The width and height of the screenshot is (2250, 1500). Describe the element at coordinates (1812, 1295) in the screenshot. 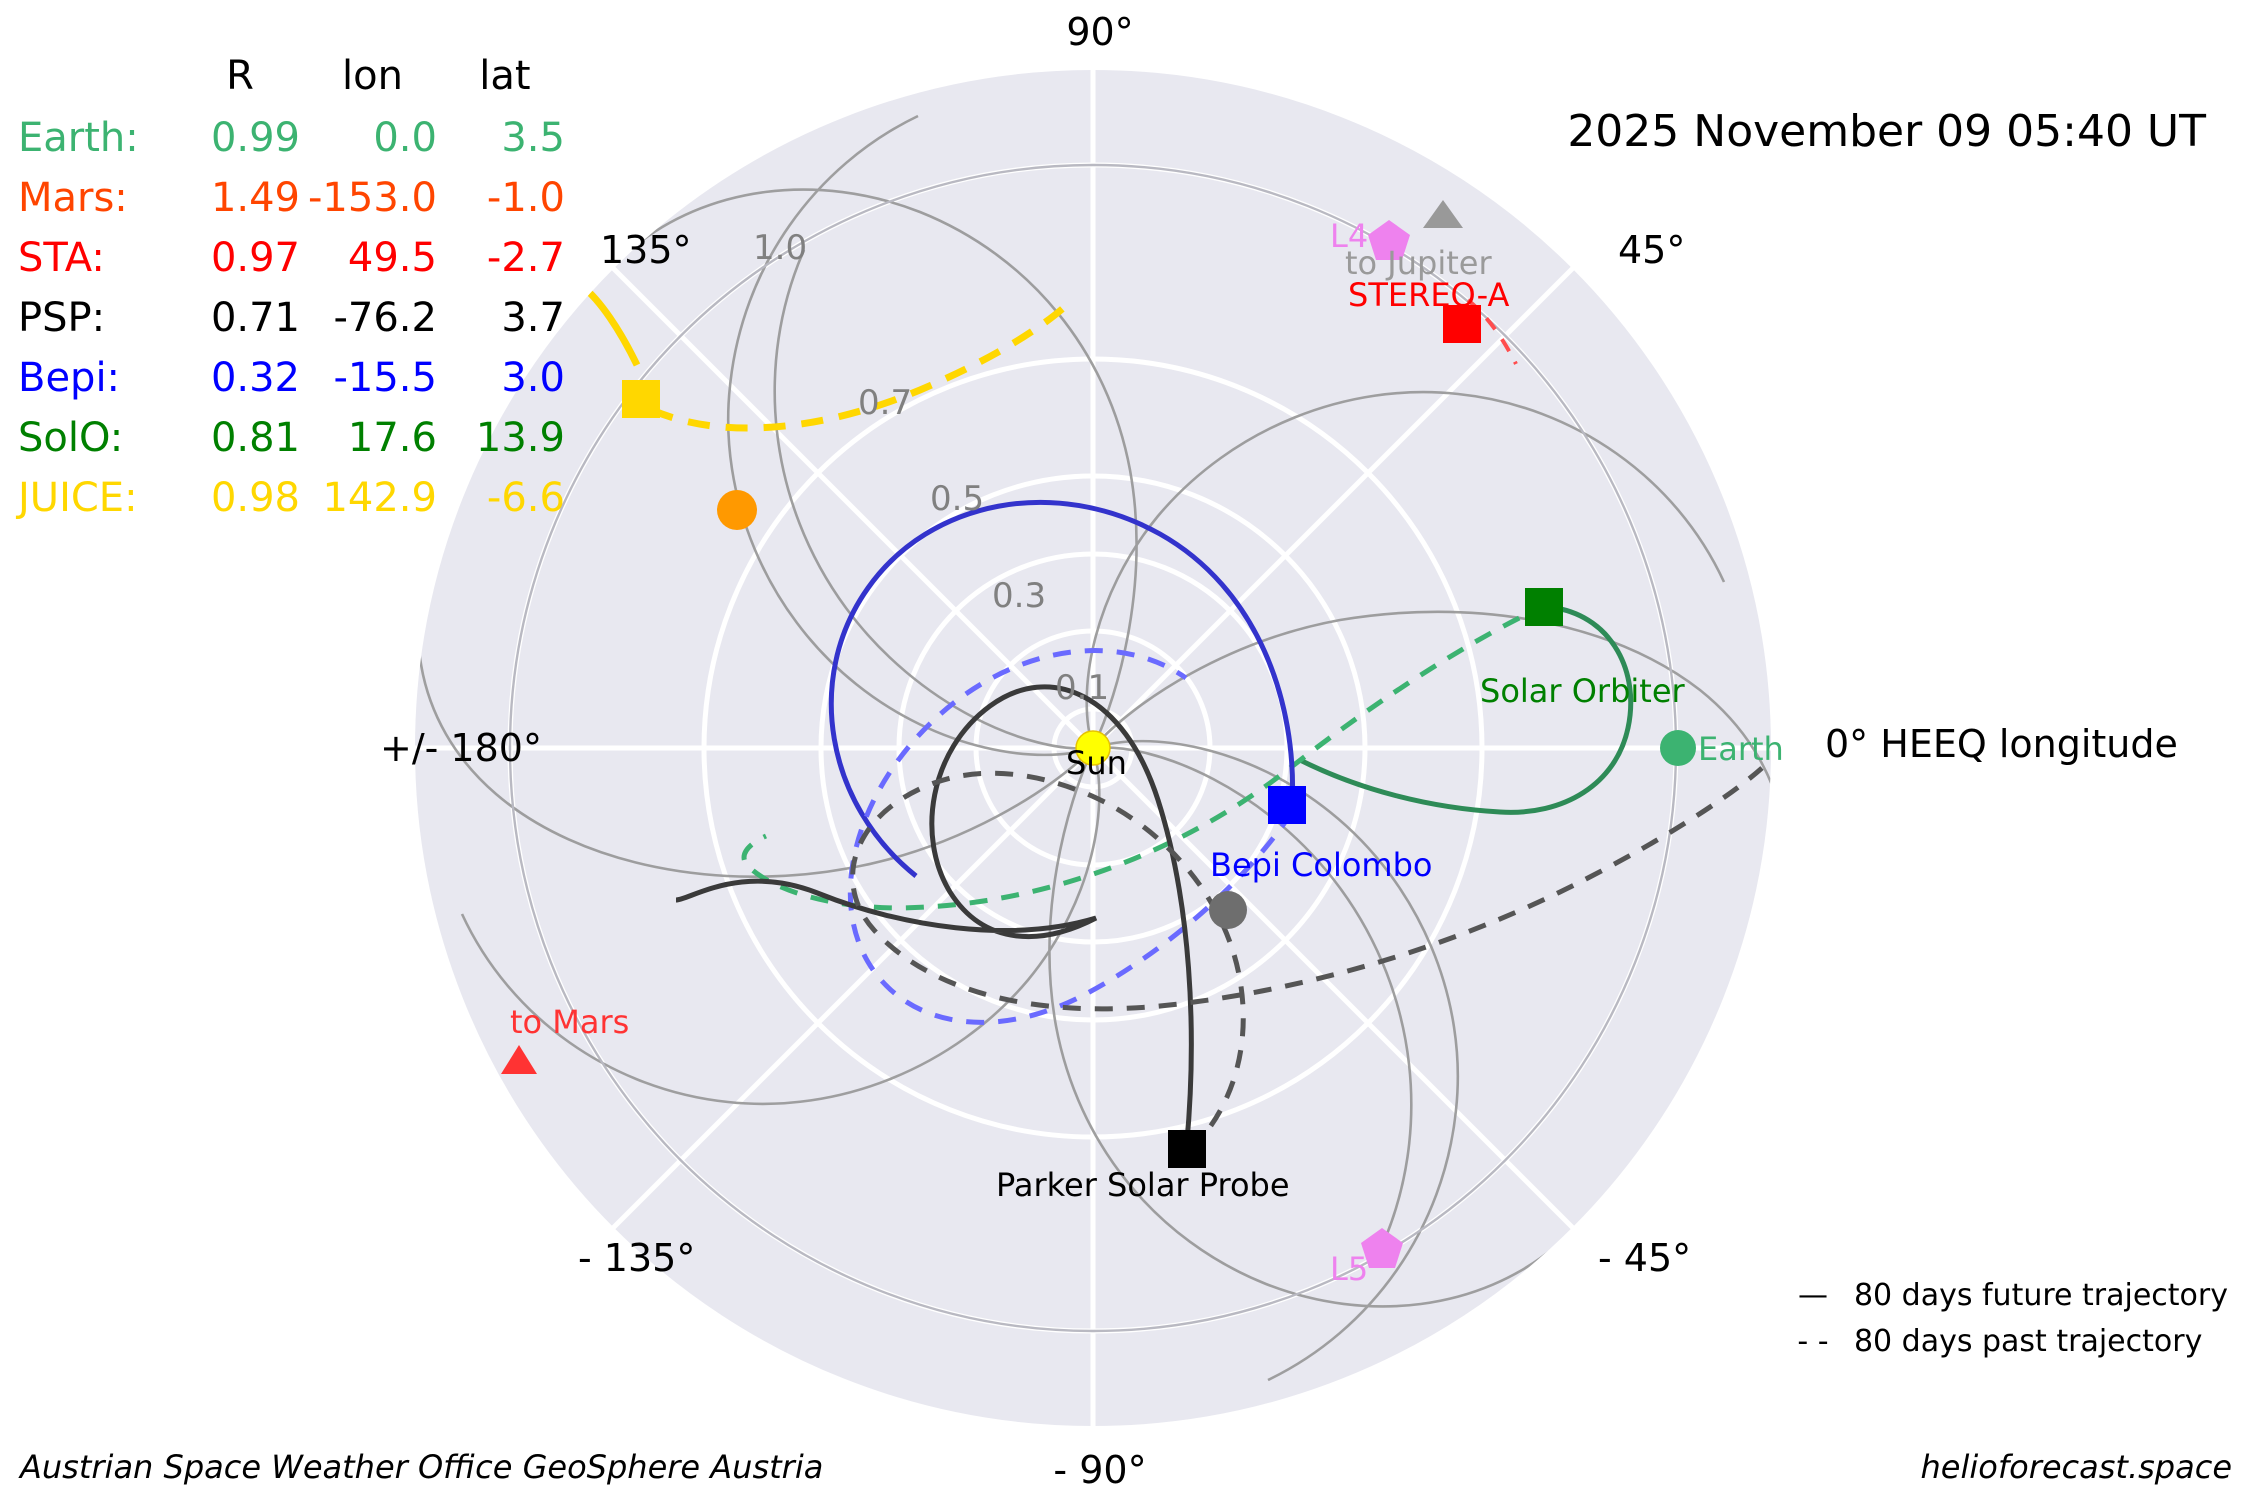

I see `solid-line-icon: —` at that location.